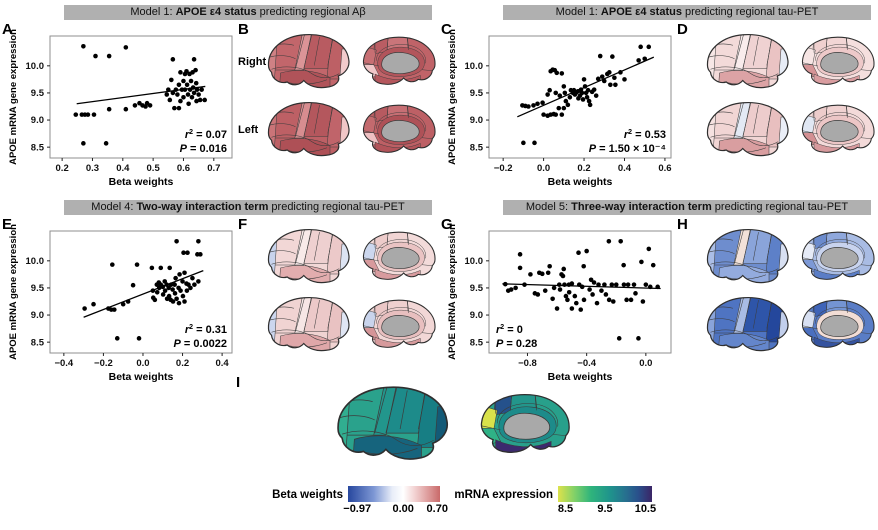  Describe the element at coordinates (393, 423) in the screenshot. I see `brain-lateral-i` at that location.